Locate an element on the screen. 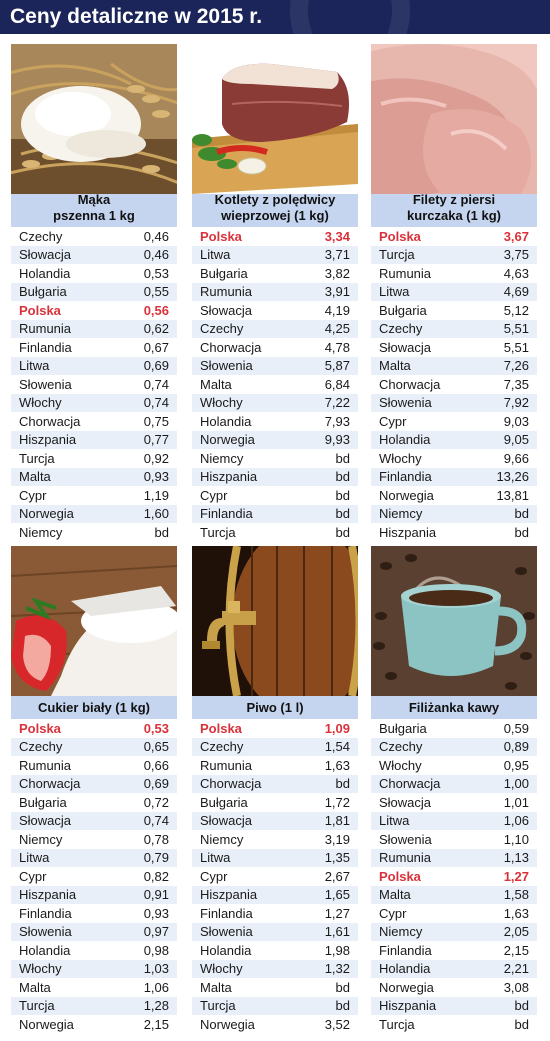  table-row: Norwegia 1,60 is located at coordinates (94, 513).